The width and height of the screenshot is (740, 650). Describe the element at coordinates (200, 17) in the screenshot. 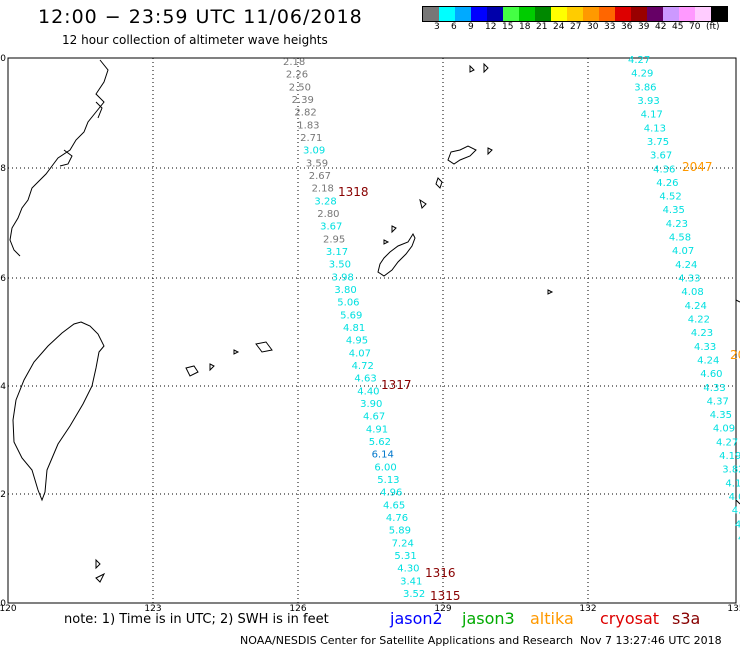

I see `map-title: 12:00 − 23:59 UTC 11/06/2018` at that location.